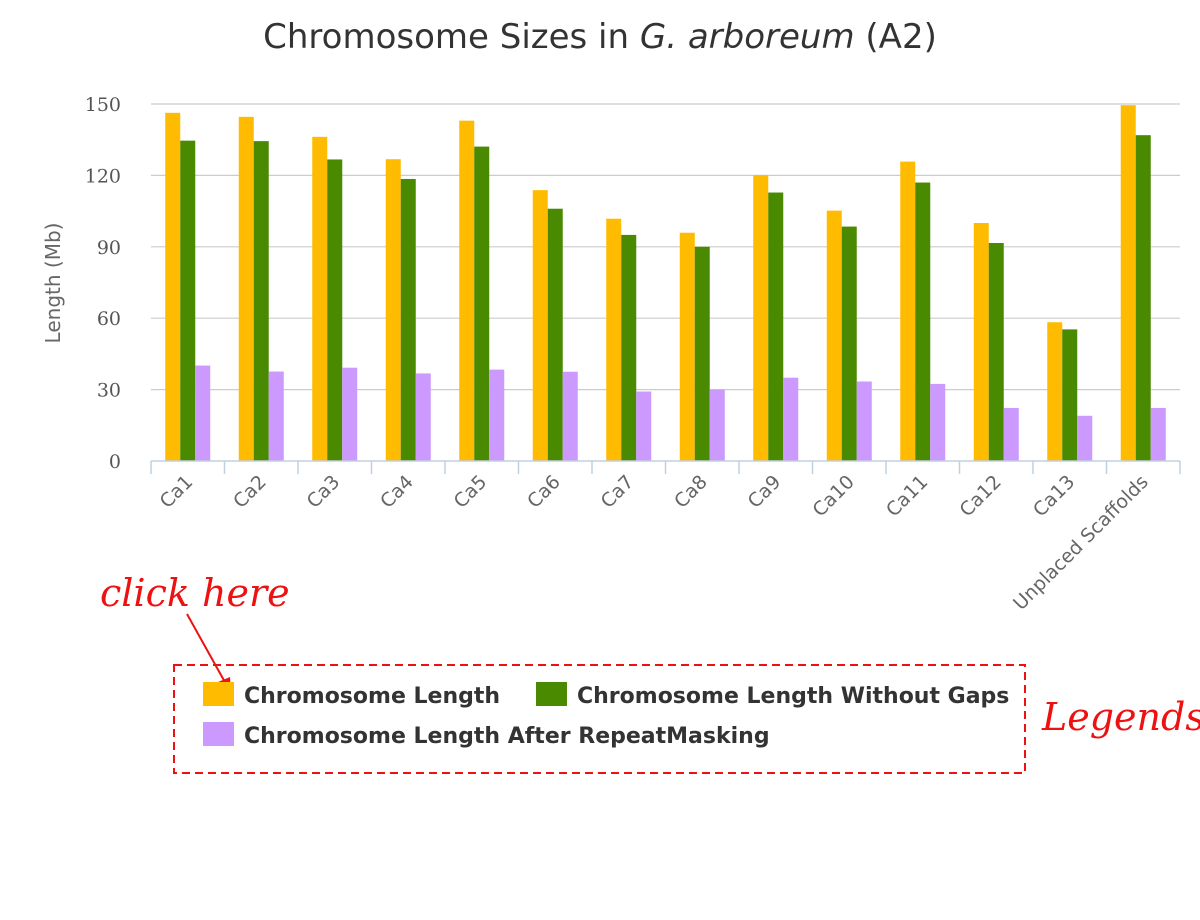 This screenshot has height=920, width=1200. Describe the element at coordinates (665, 467) in the screenshot. I see `x-axis` at that location.